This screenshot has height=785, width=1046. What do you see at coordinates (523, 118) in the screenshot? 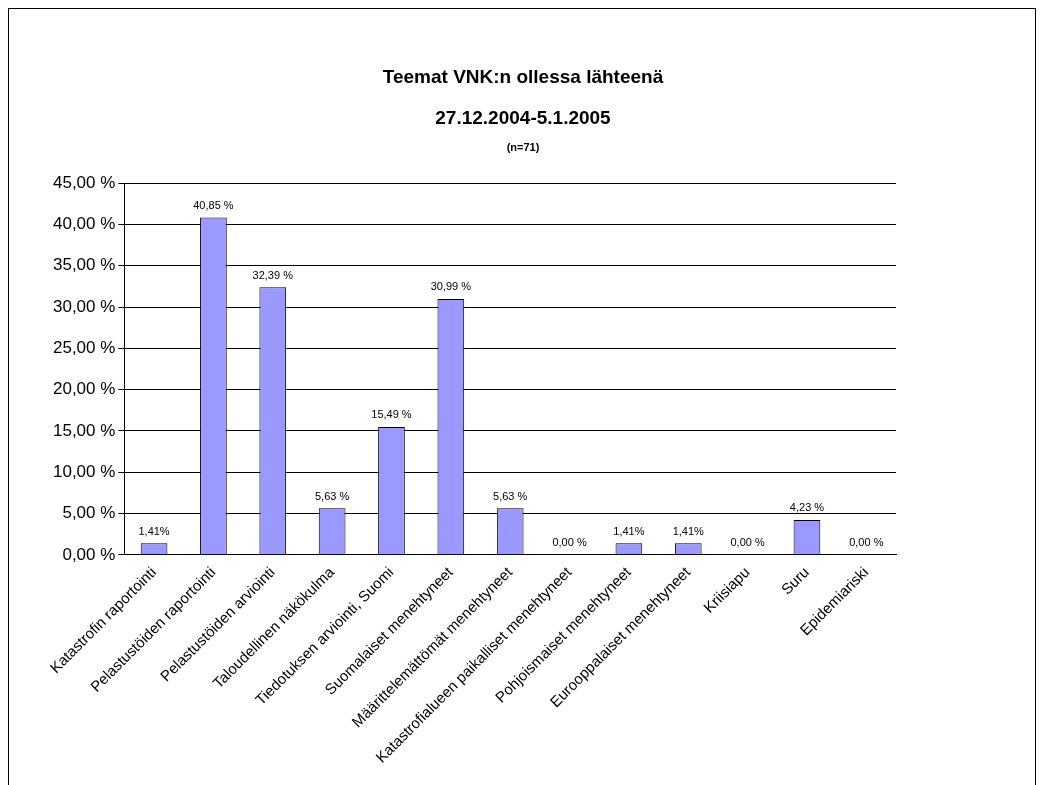
I see `chart-subtitle: 27.12.2004-5.1.2005` at bounding box center [523, 118].